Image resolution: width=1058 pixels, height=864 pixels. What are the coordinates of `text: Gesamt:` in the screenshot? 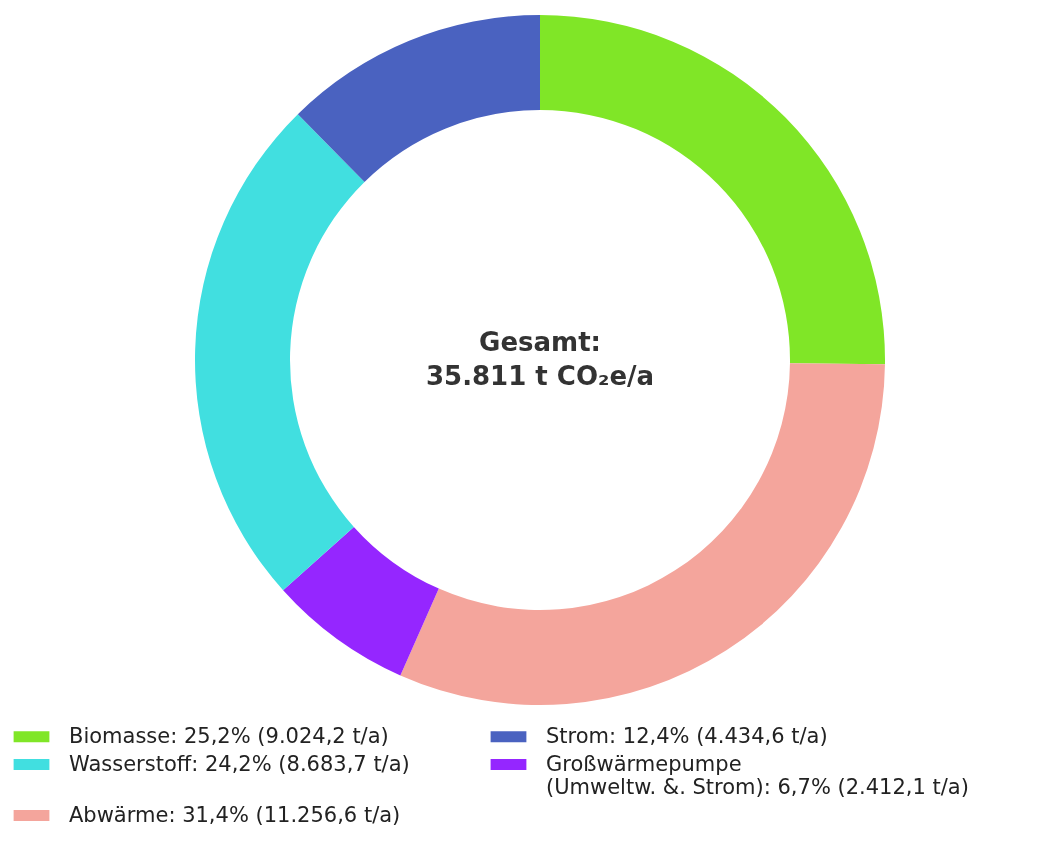 It's located at (540, 342).